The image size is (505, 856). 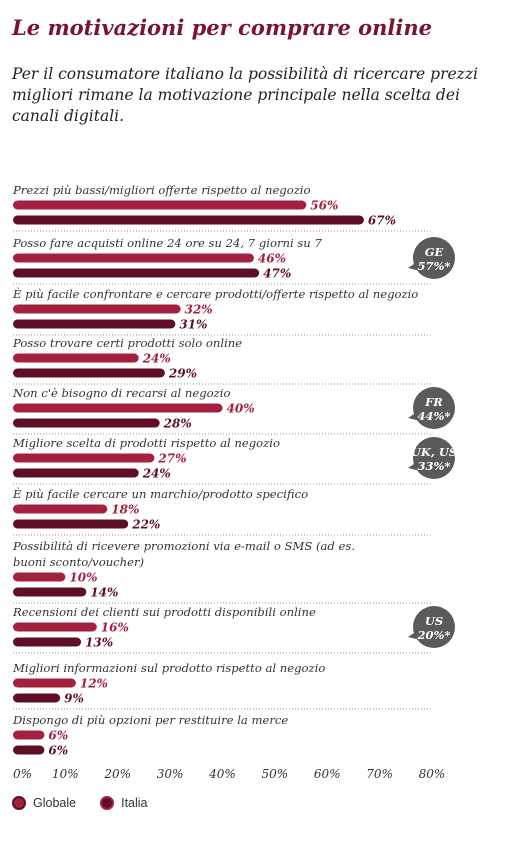 What do you see at coordinates (222, 27) in the screenshot?
I see `chart-title: Le motivazioni per comprare online` at bounding box center [222, 27].